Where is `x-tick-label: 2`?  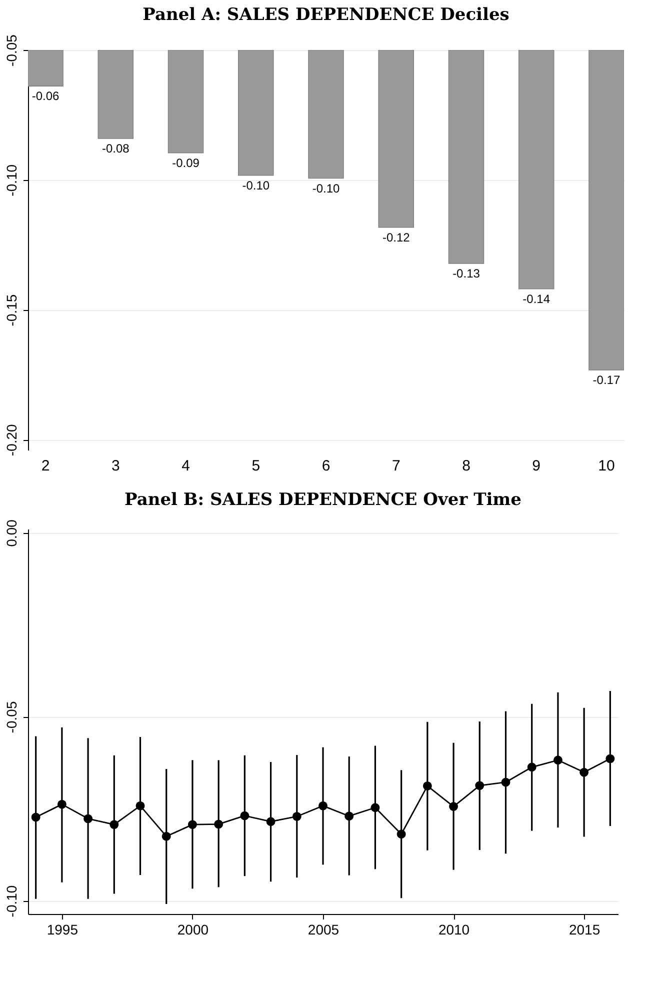
x-tick-label: 2 is located at coordinates (45, 466).